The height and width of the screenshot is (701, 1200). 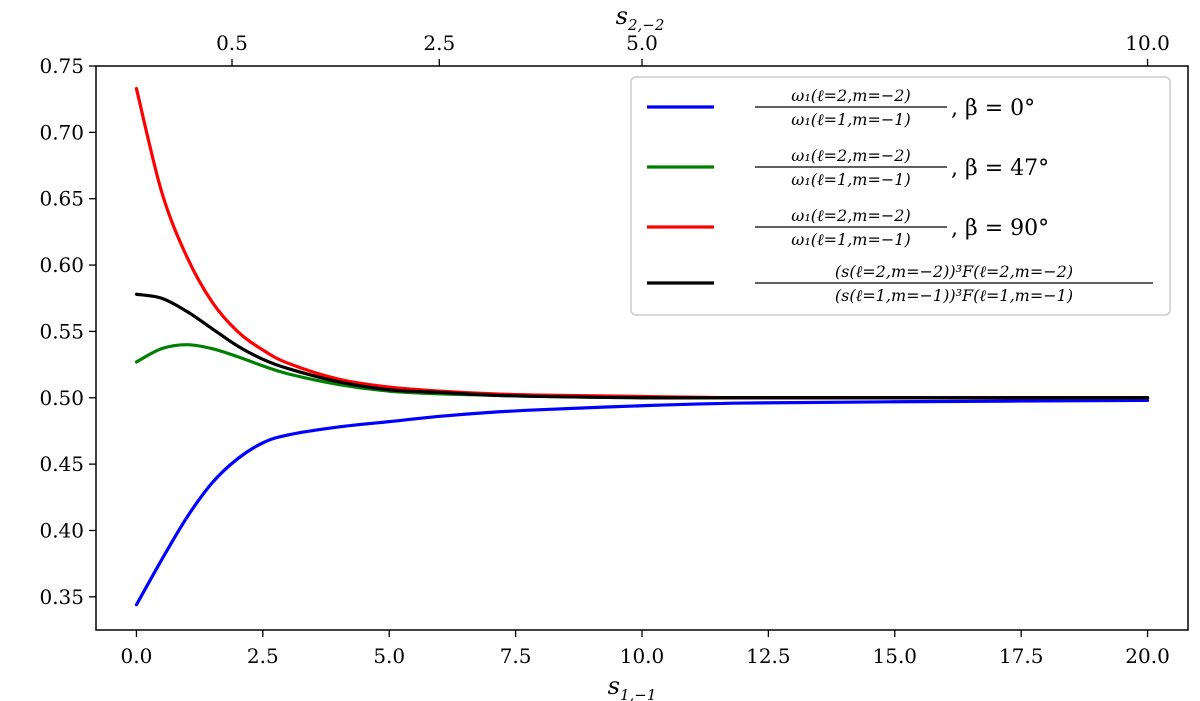 I want to click on x-tick-label: 0.0, so click(x=137, y=656).